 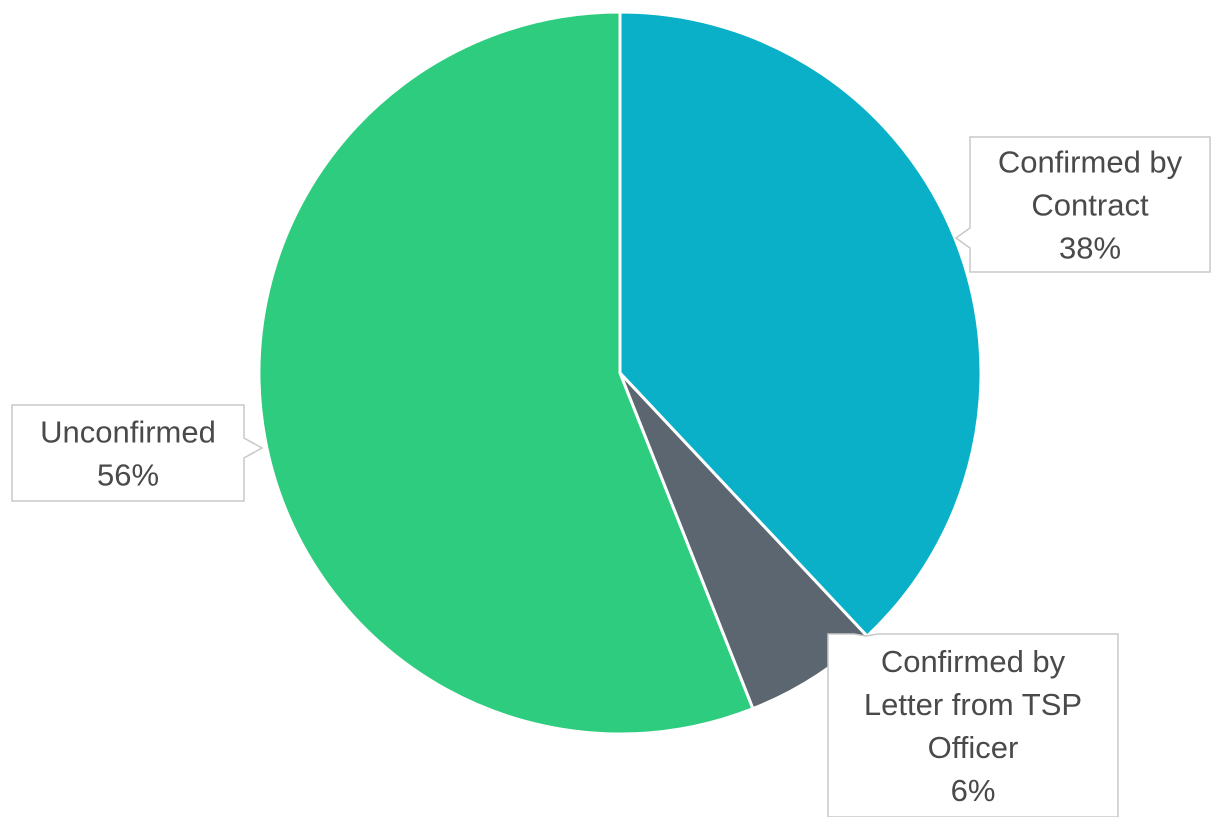 I want to click on slice-category-label: Officer, so click(x=973, y=747).